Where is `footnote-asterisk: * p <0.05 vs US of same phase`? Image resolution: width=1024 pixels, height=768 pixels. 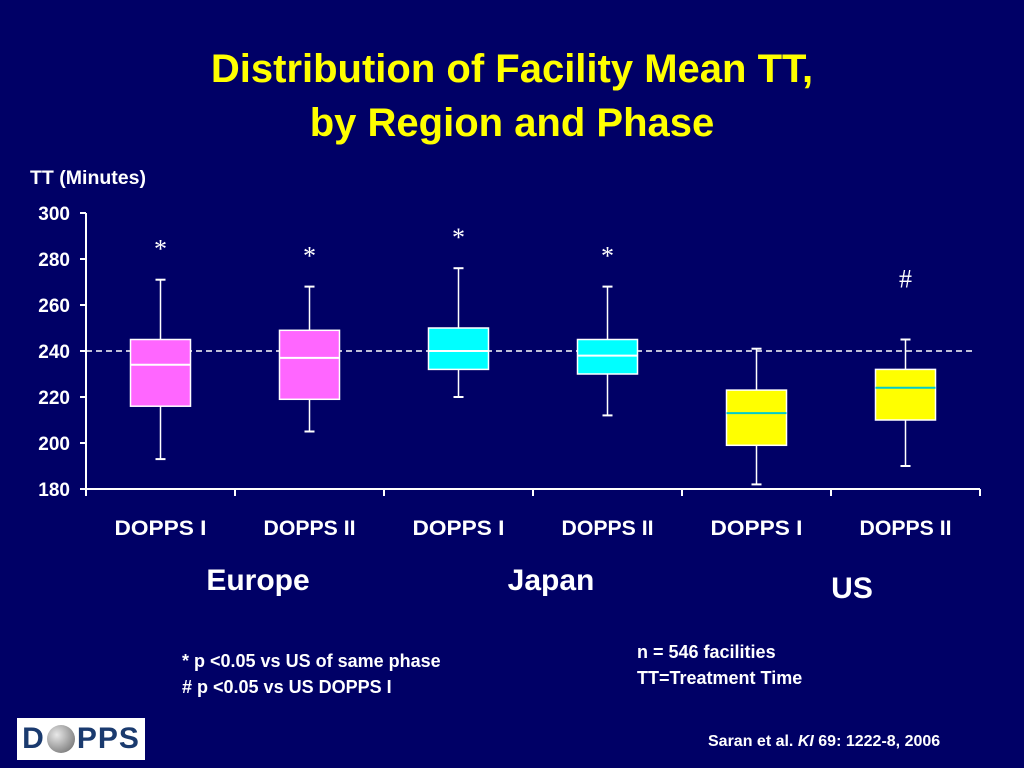 footnote-asterisk: * p <0.05 vs US of same phase is located at coordinates (311, 661).